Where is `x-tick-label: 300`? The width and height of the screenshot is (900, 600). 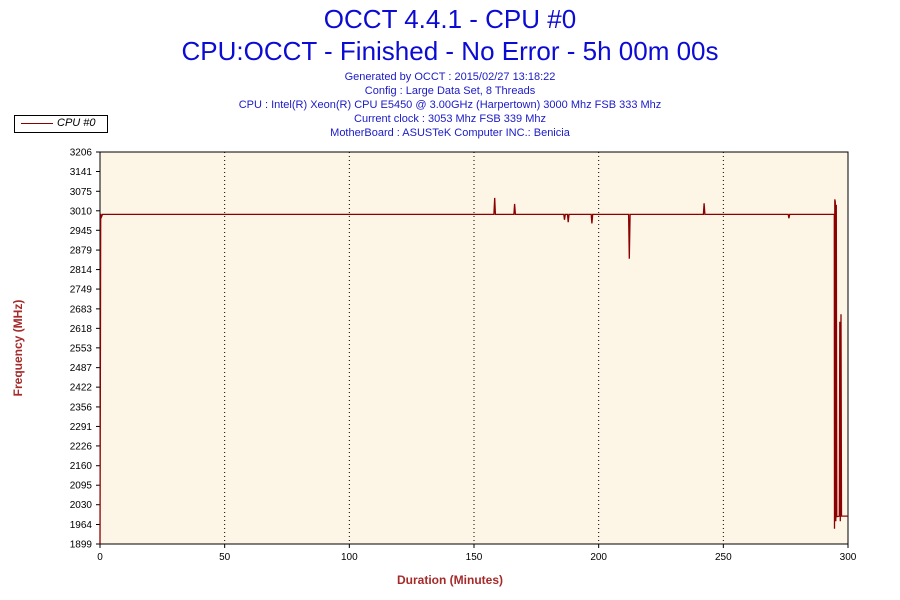
x-tick-label: 300 is located at coordinates (848, 557).